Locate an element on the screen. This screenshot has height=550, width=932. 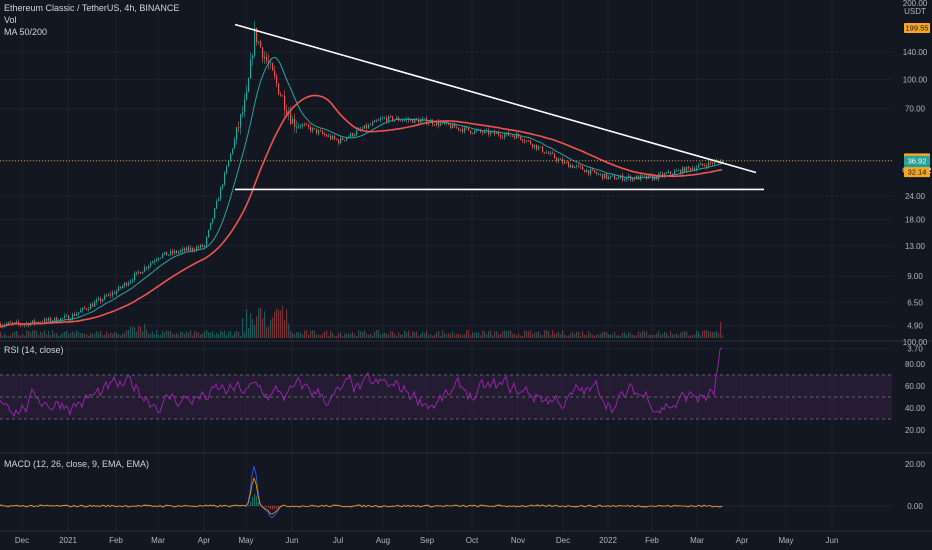
rsi-tick-label: 60.00 is located at coordinates (915, 386).